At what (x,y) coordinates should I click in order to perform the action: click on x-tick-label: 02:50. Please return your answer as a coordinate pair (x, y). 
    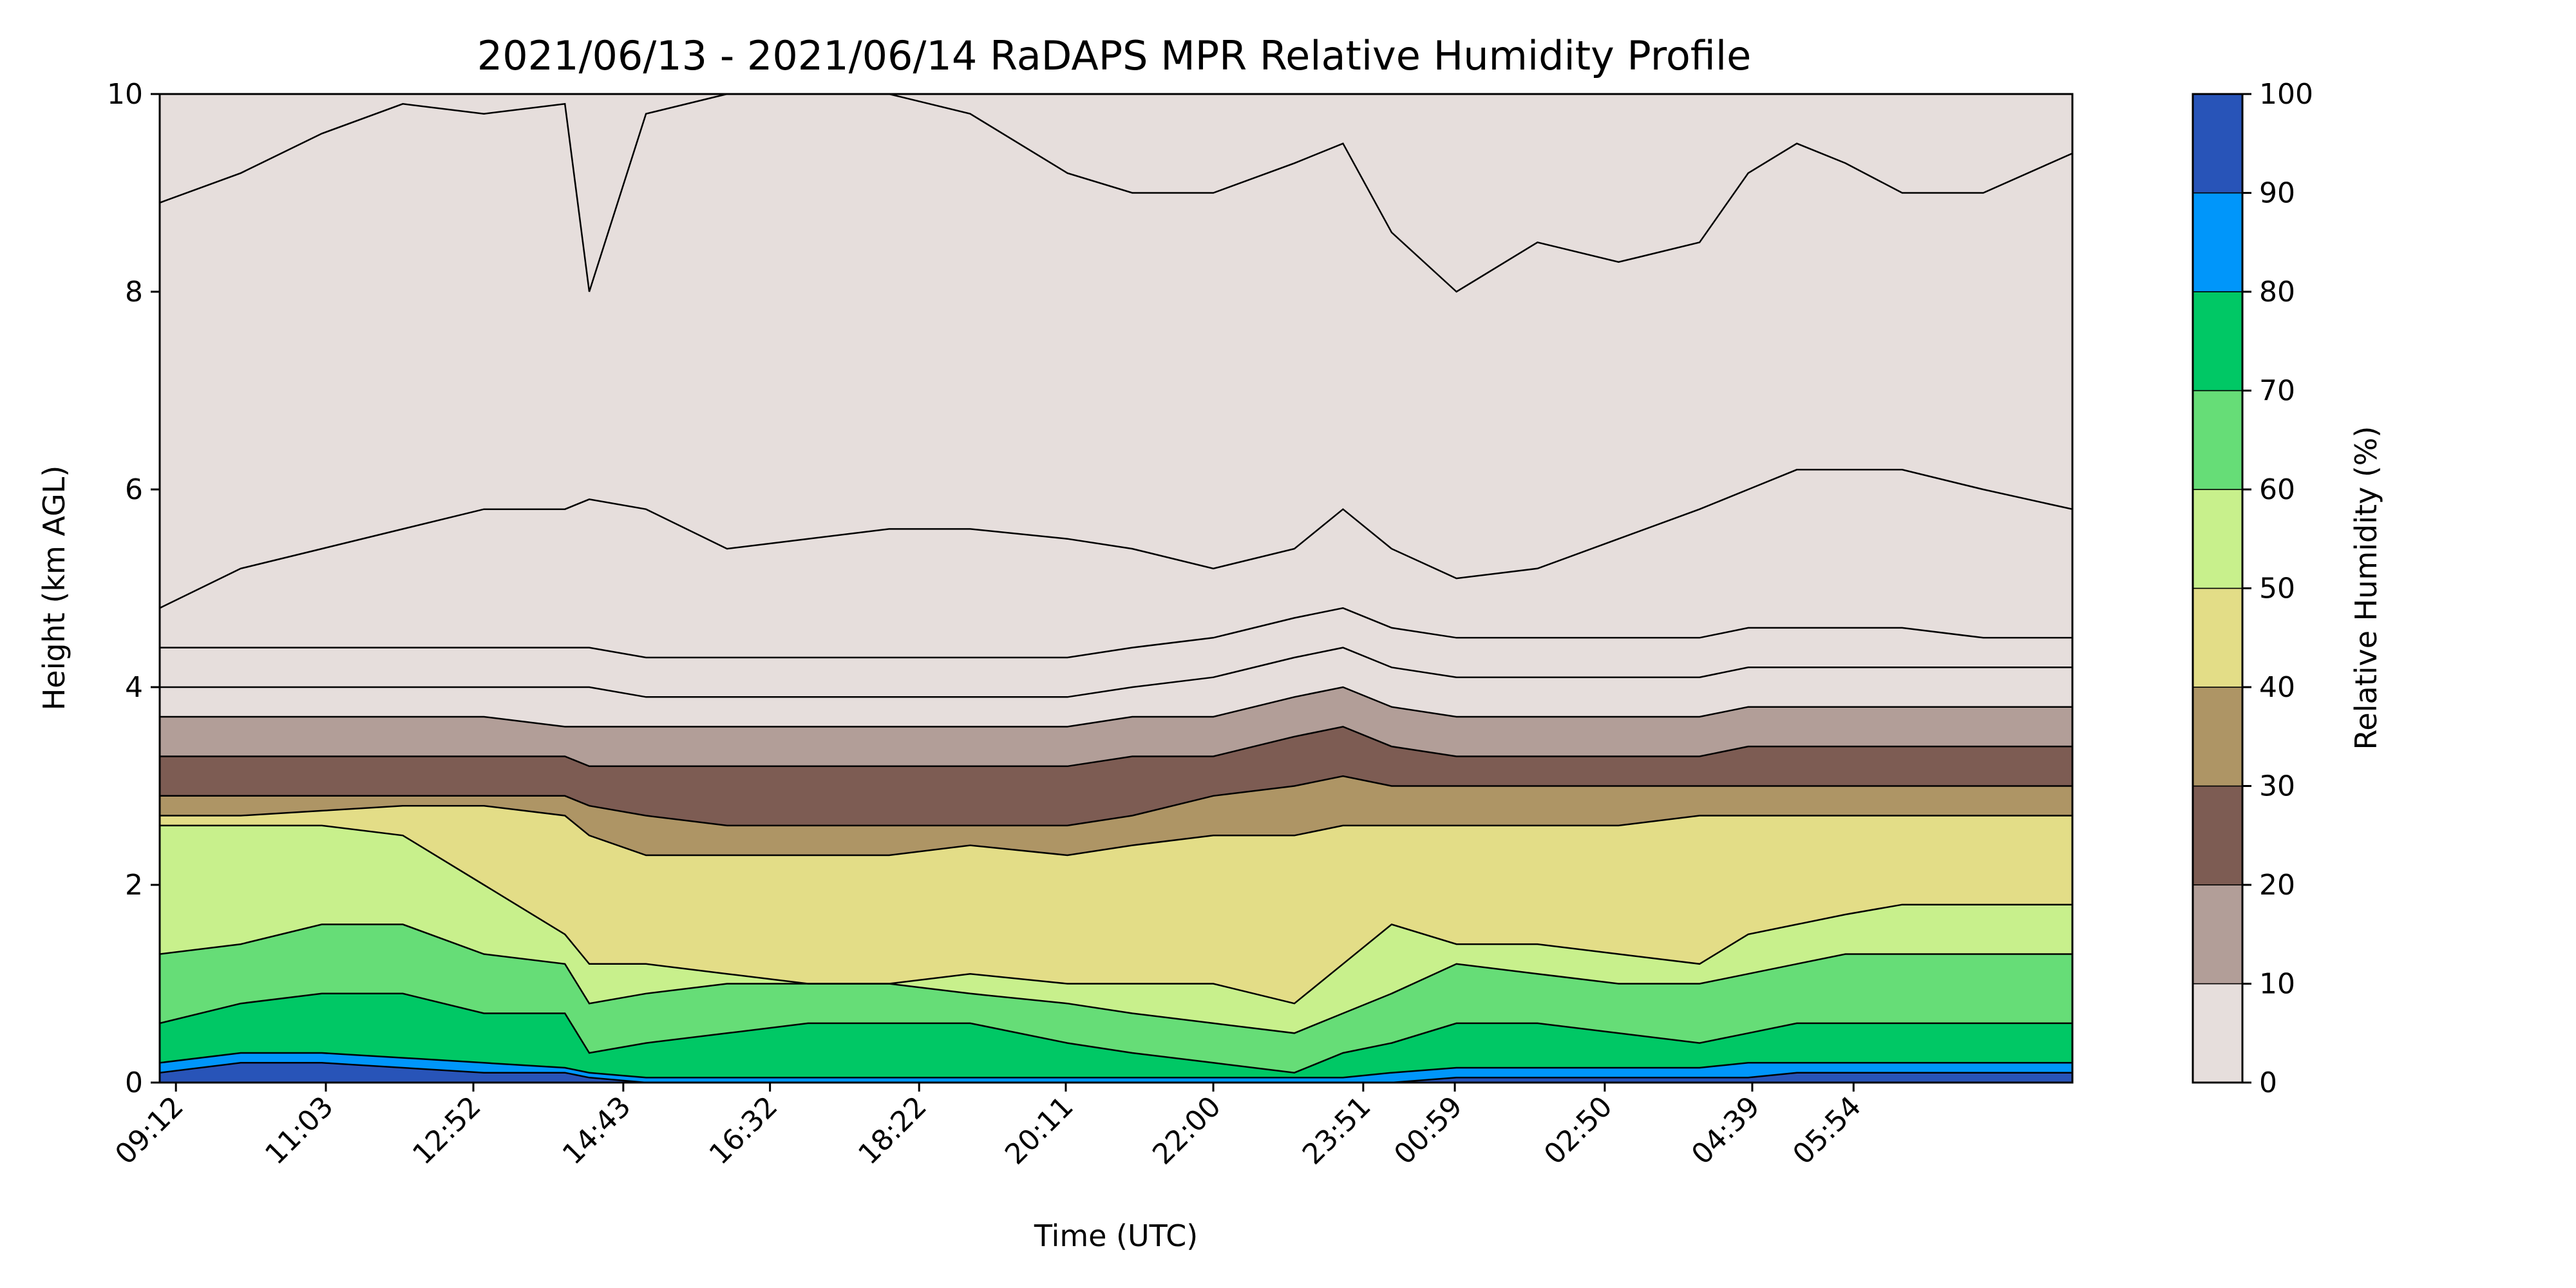
    Looking at the image, I should click on (1578, 1130).